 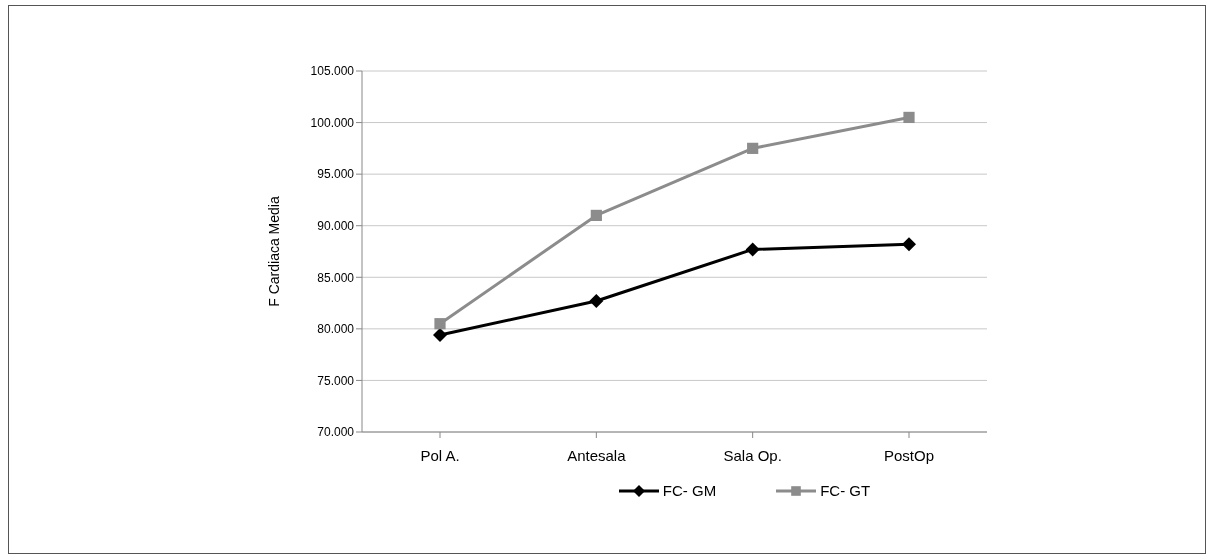 What do you see at coordinates (909, 455) in the screenshot?
I see `x-tick-label: PostOp` at bounding box center [909, 455].